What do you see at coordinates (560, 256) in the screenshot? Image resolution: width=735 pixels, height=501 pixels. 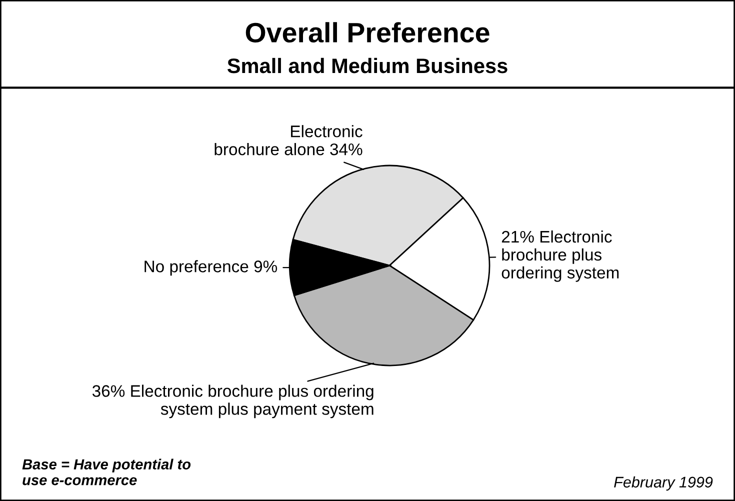 I see `slice-label: 21% Electronic brochure plus ordering system` at bounding box center [560, 256].